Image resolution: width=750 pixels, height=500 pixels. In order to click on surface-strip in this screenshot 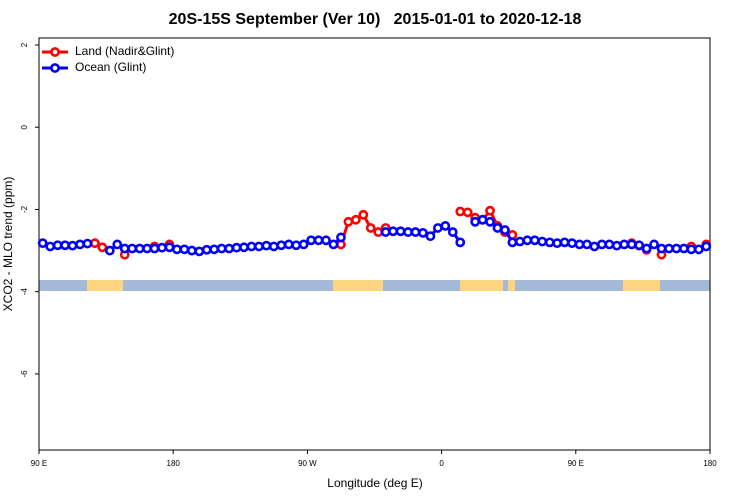, I will do `click(374, 285)`.